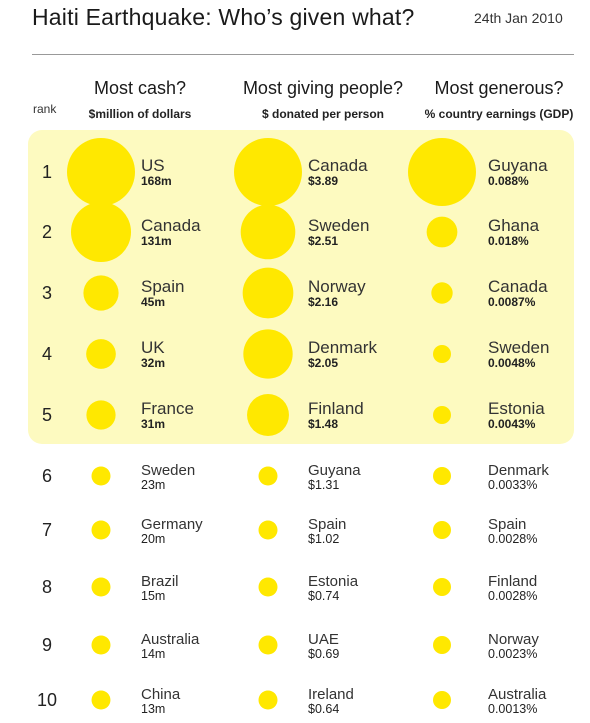  Describe the element at coordinates (161, 694) in the screenshot. I see `country-label: China` at that location.